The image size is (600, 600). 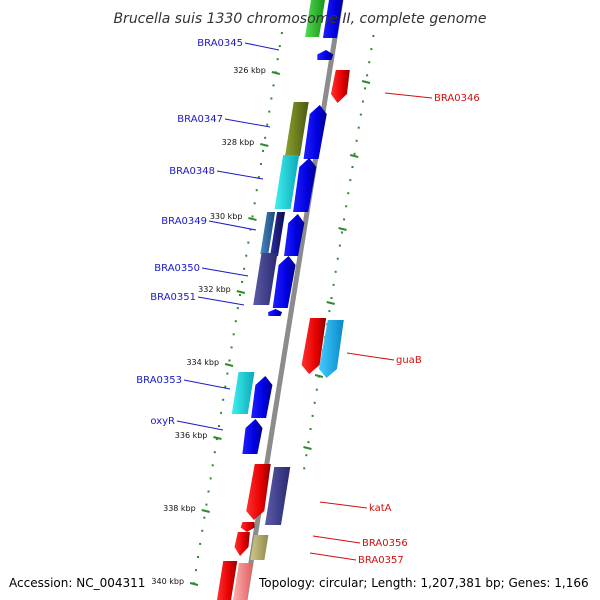 What do you see at coordinates (409, 360) in the screenshot?
I see `gene-label-guab: guaB` at bounding box center [409, 360].